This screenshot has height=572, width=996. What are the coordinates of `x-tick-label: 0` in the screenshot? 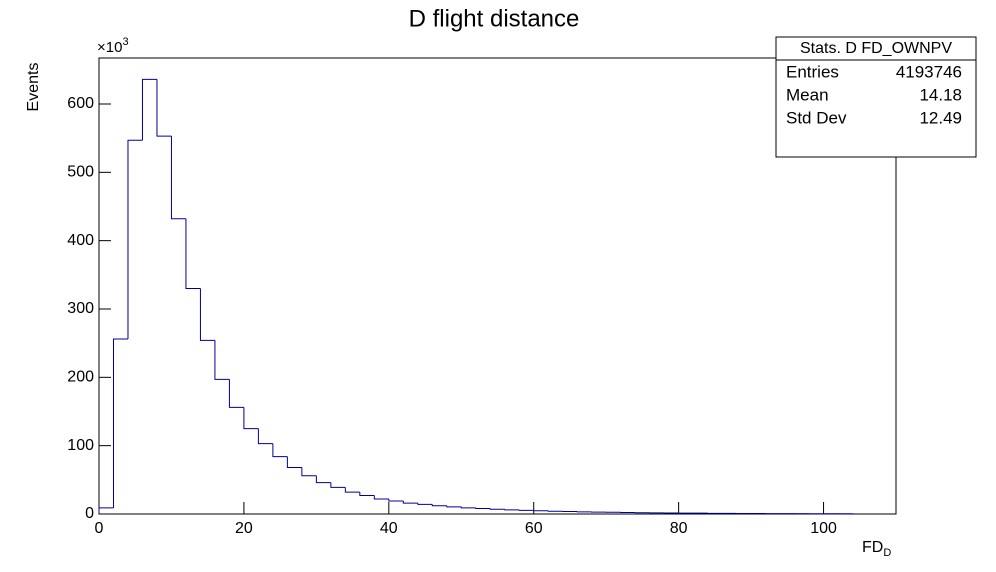 It's located at (99, 528).